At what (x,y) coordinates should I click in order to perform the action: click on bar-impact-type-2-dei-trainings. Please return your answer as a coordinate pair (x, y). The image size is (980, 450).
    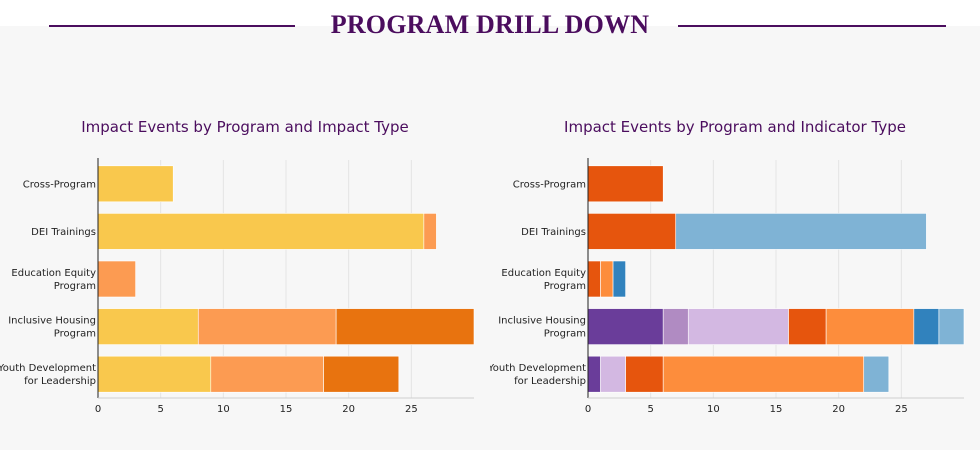
    Looking at the image, I should click on (430, 231).